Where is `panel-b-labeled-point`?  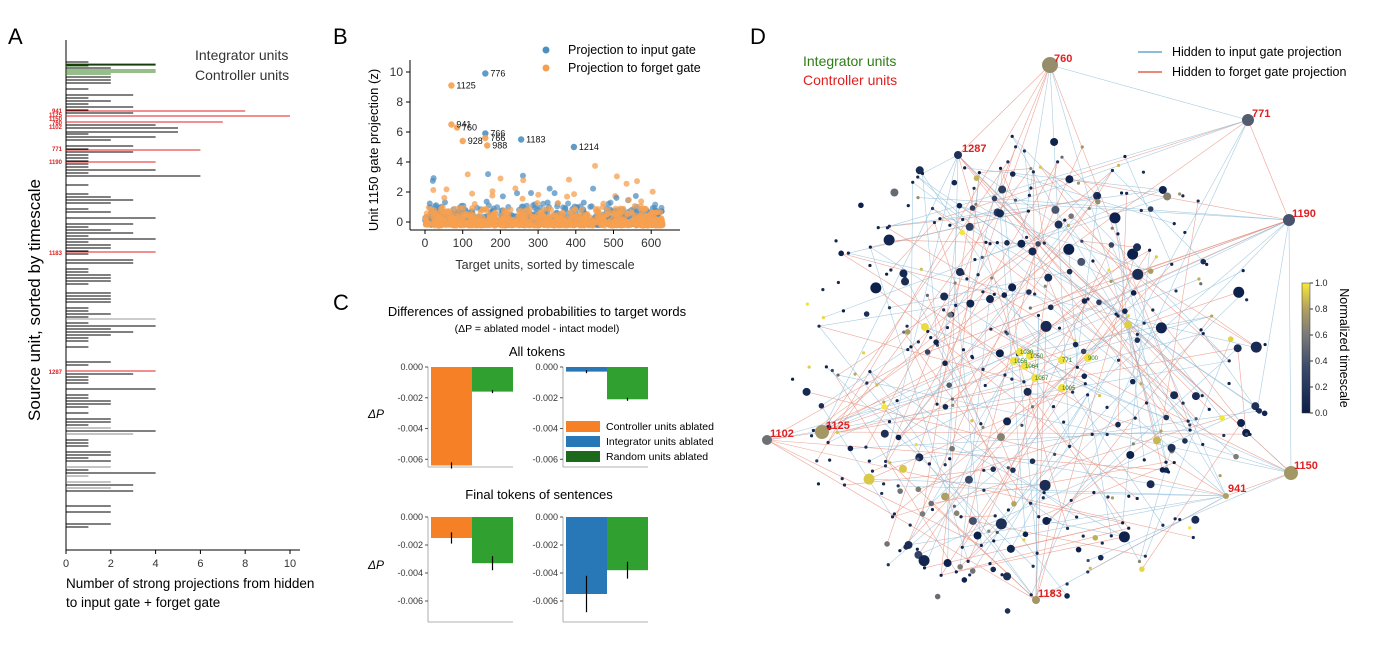 panel-b-labeled-point is located at coordinates (485, 133).